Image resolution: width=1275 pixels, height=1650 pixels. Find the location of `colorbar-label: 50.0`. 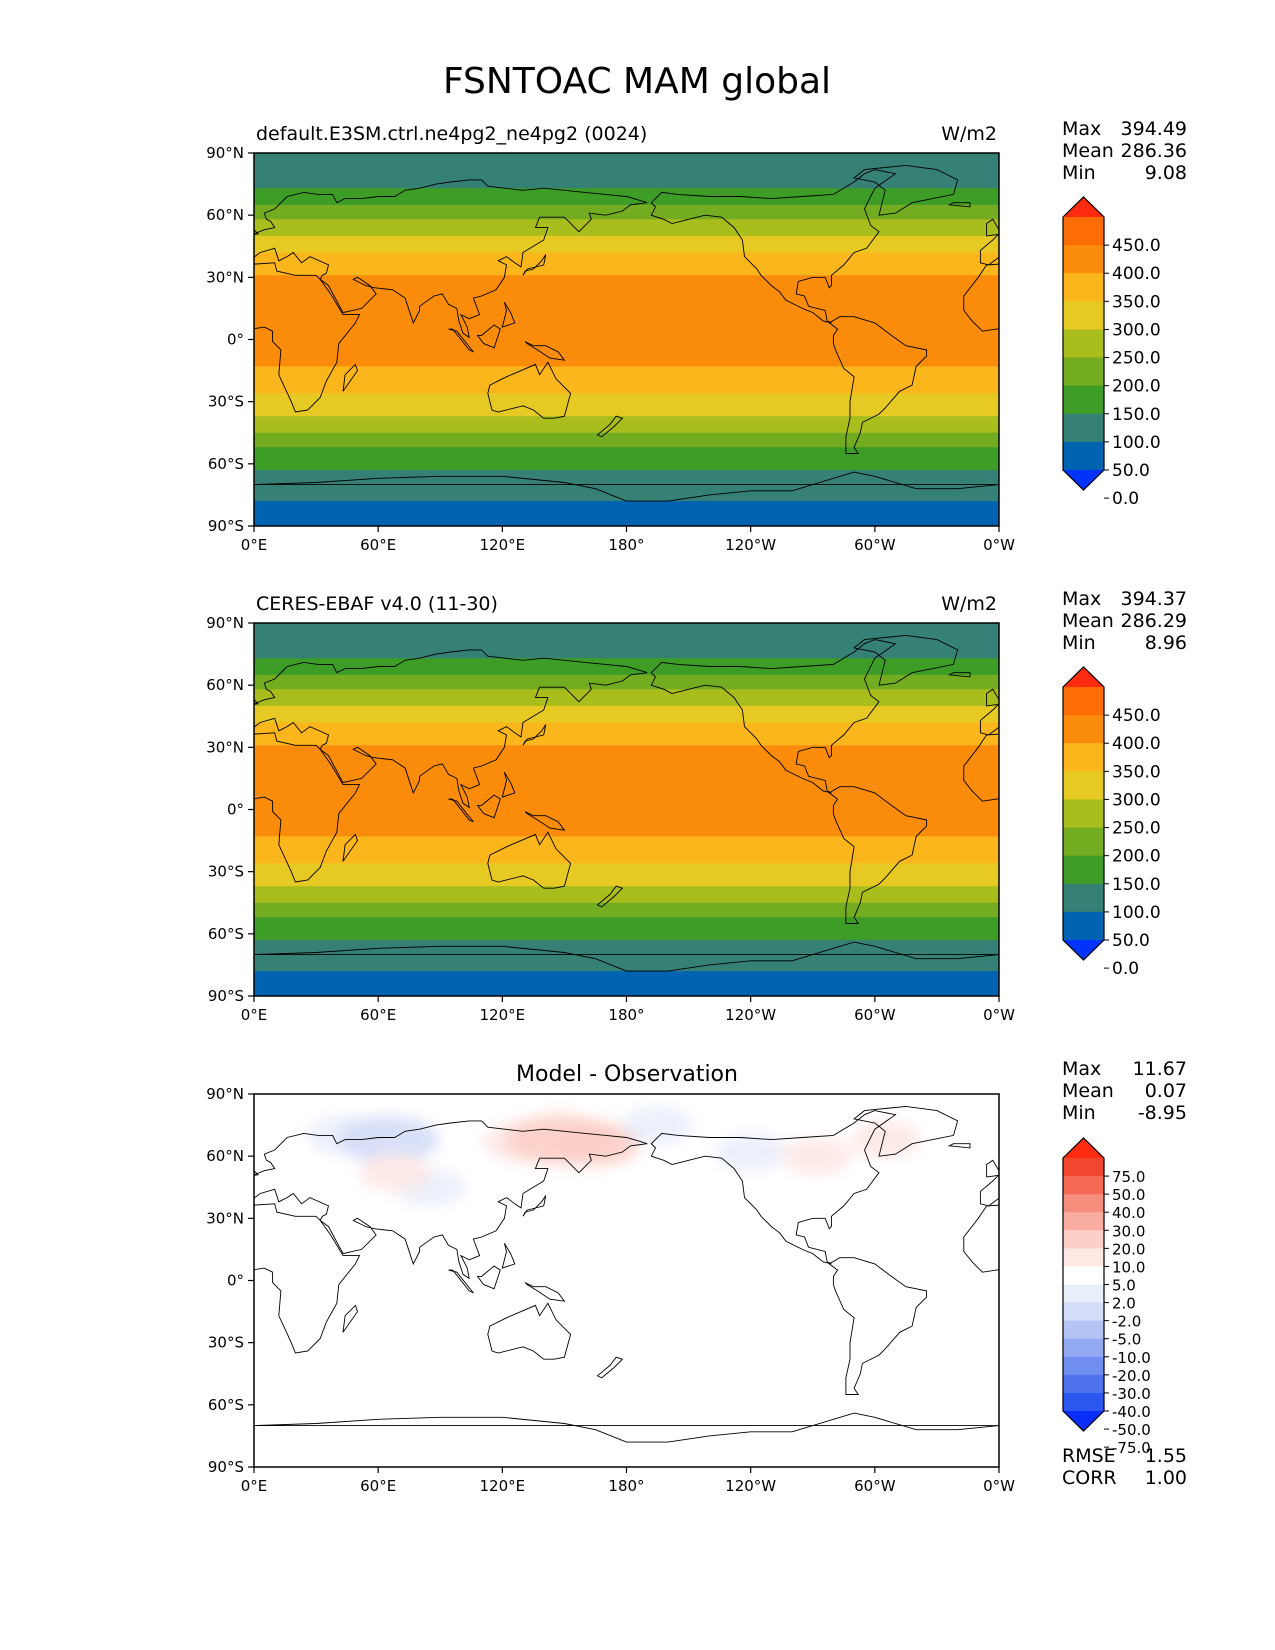

colorbar-label: 50.0 is located at coordinates (1131, 941).